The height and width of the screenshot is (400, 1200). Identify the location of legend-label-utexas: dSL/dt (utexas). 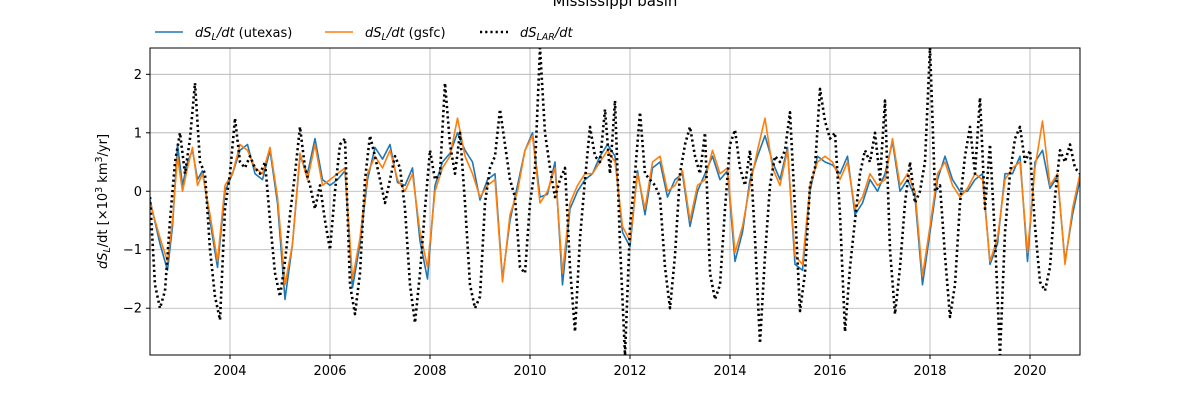
(243, 34).